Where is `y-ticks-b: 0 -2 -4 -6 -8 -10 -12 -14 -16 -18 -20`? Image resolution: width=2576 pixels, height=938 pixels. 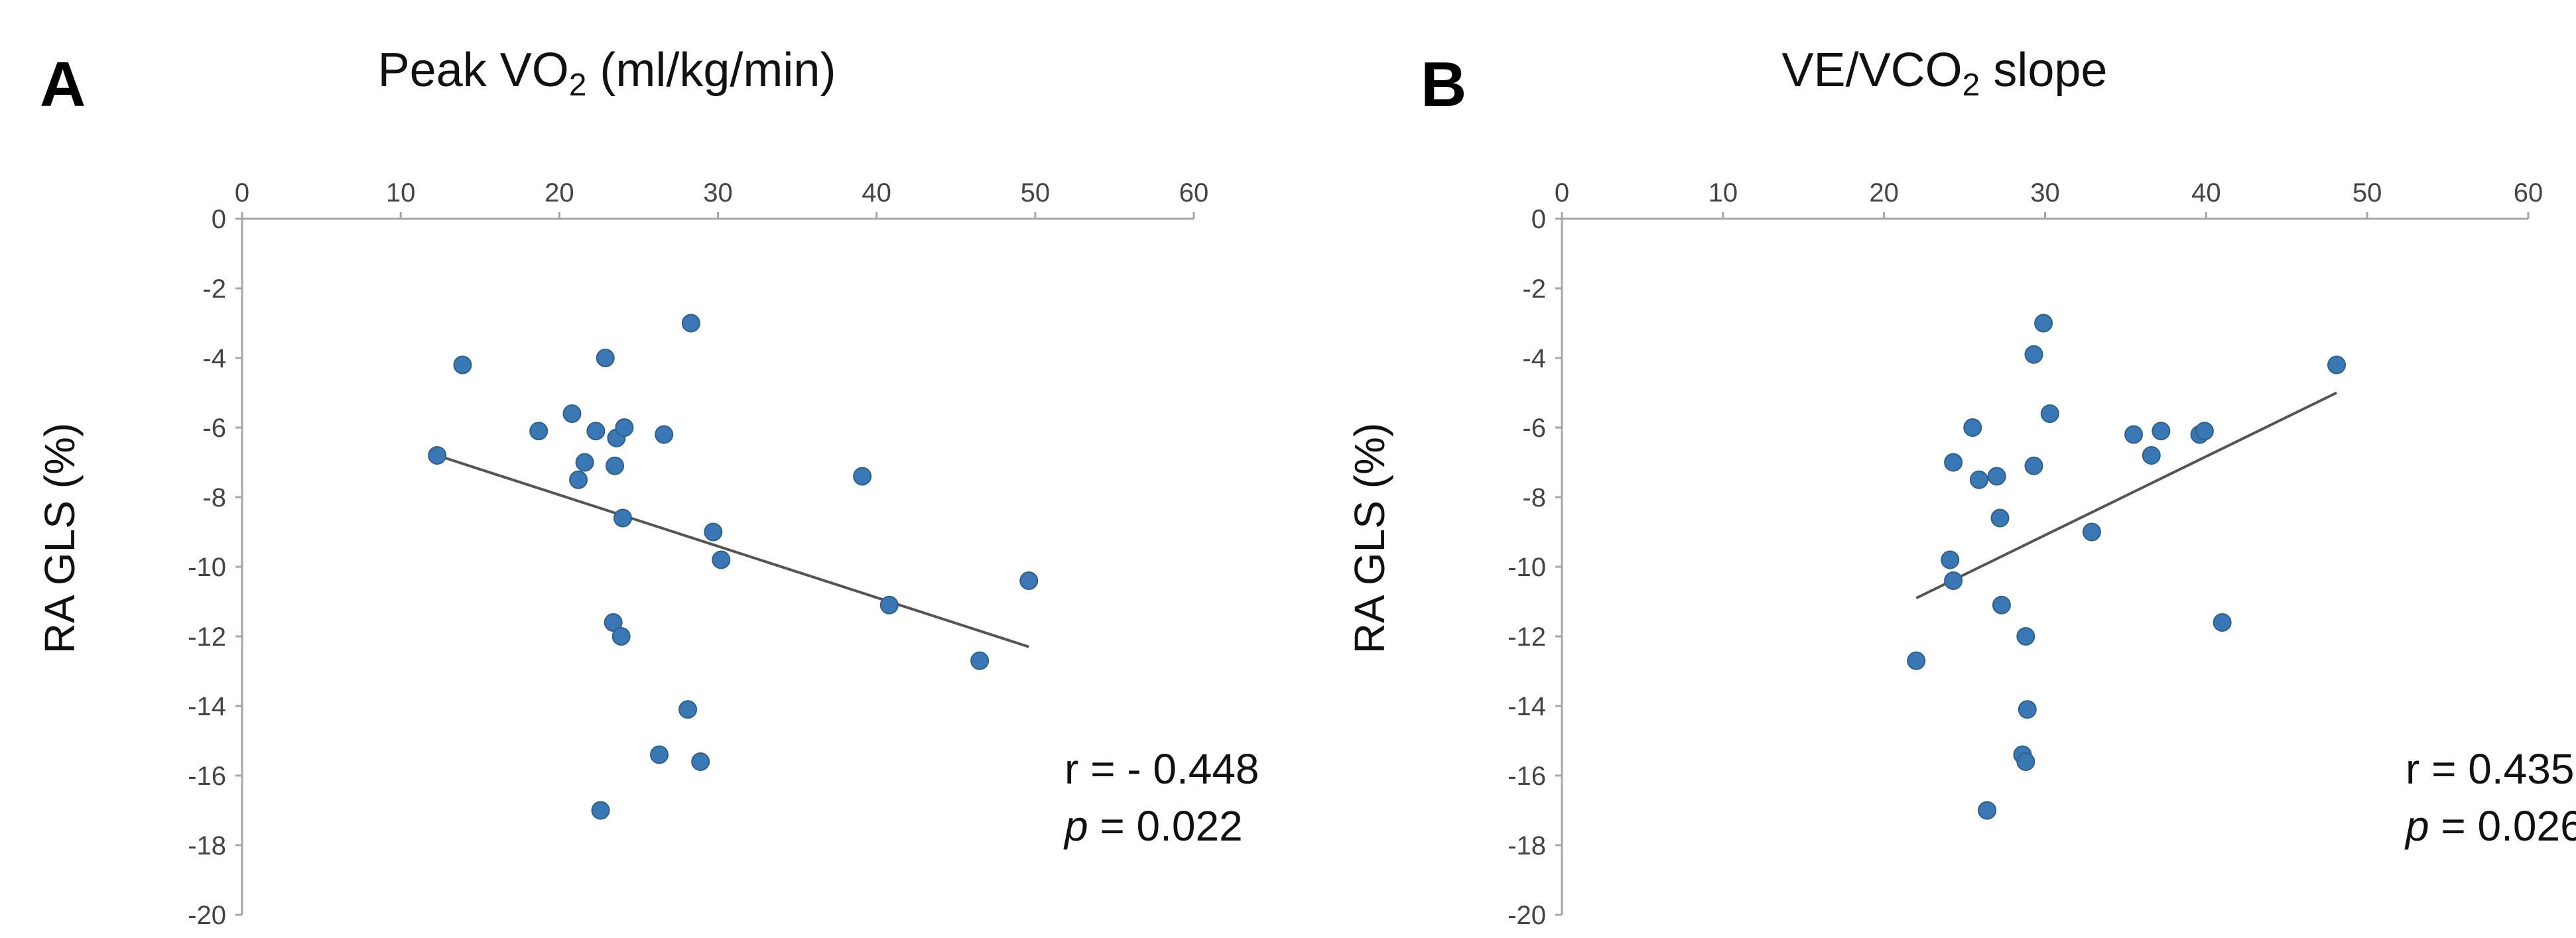 y-ticks-b: 0 -2 -4 -6 -8 -10 -12 -14 -16 -18 -20 is located at coordinates (1535, 567).